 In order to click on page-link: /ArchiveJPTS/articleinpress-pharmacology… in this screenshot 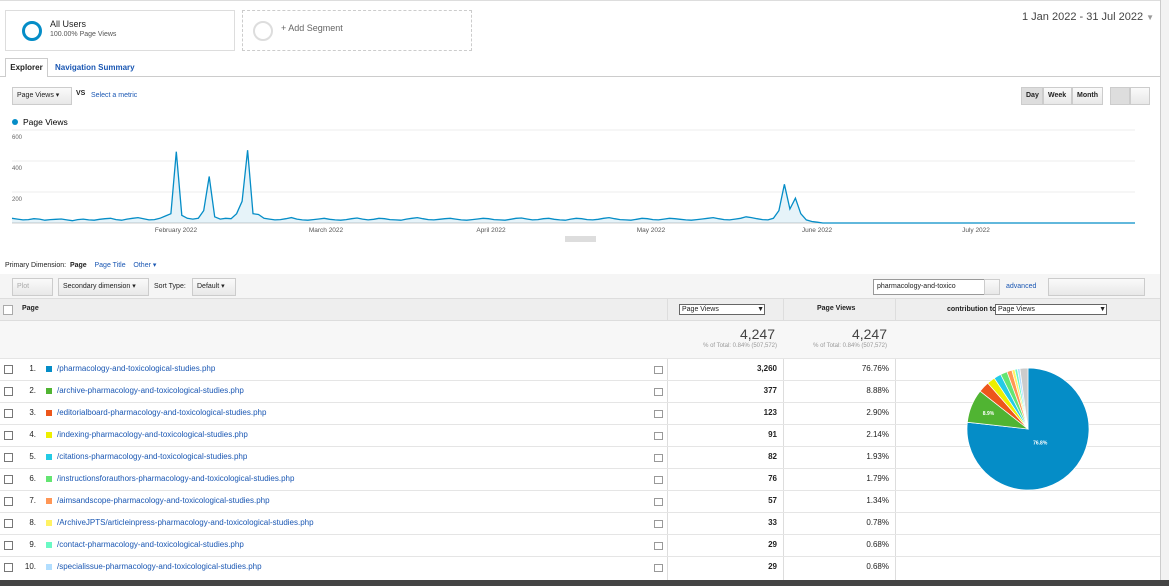, I will do `click(185, 522)`.